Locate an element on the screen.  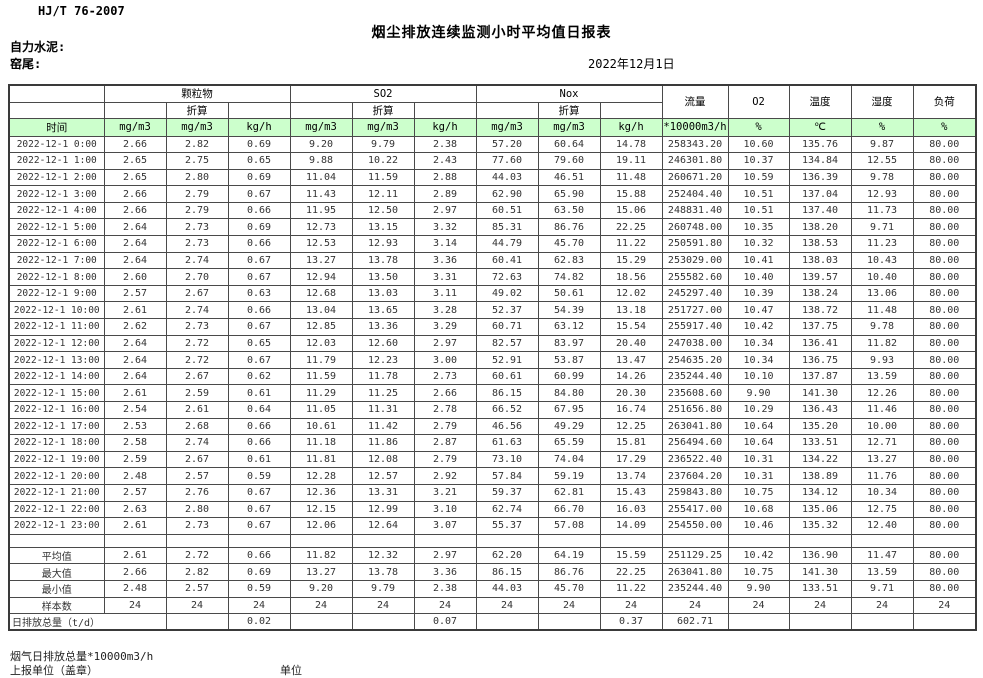
value-cell: 0.64 is located at coordinates (259, 410).